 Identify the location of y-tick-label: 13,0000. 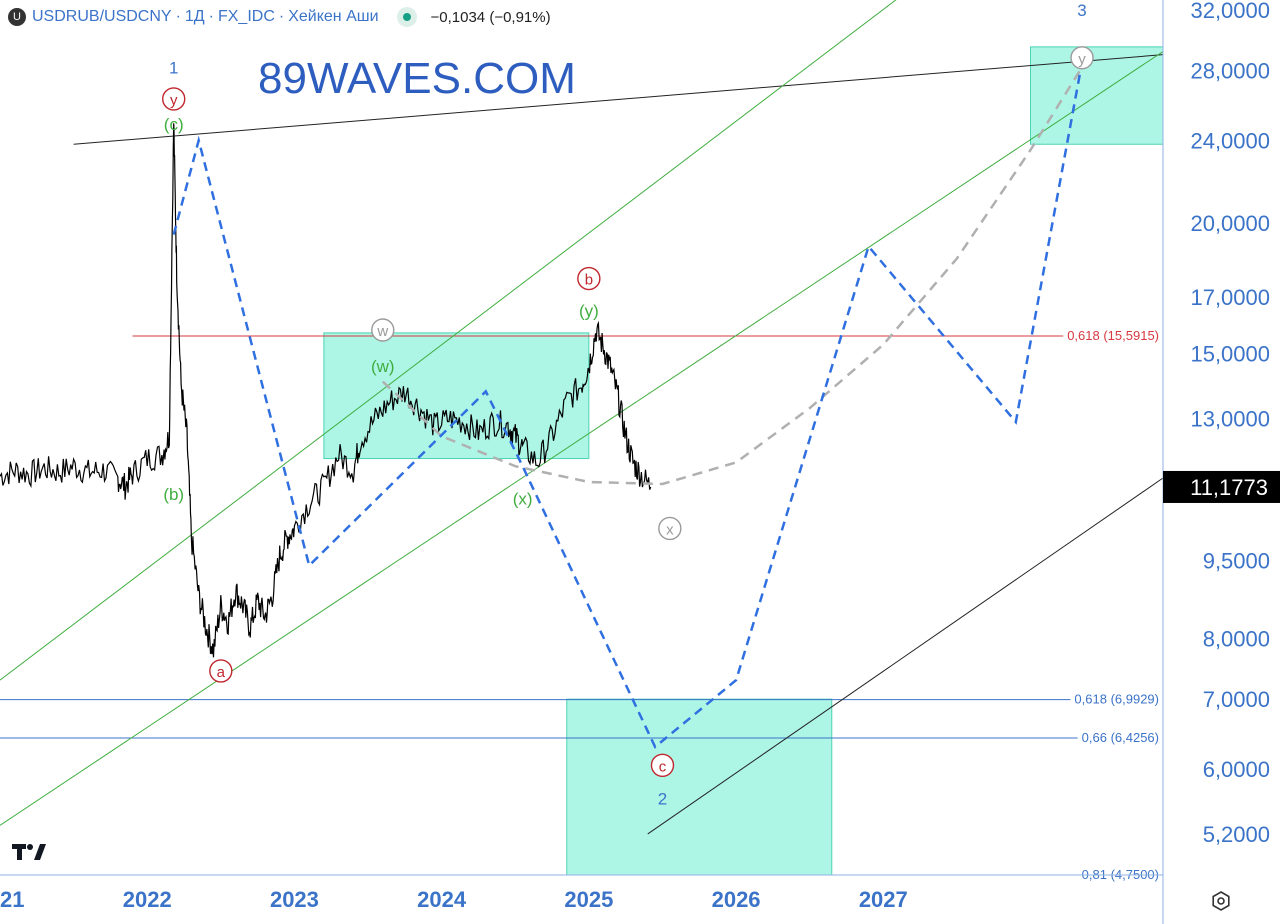
(1230, 418).